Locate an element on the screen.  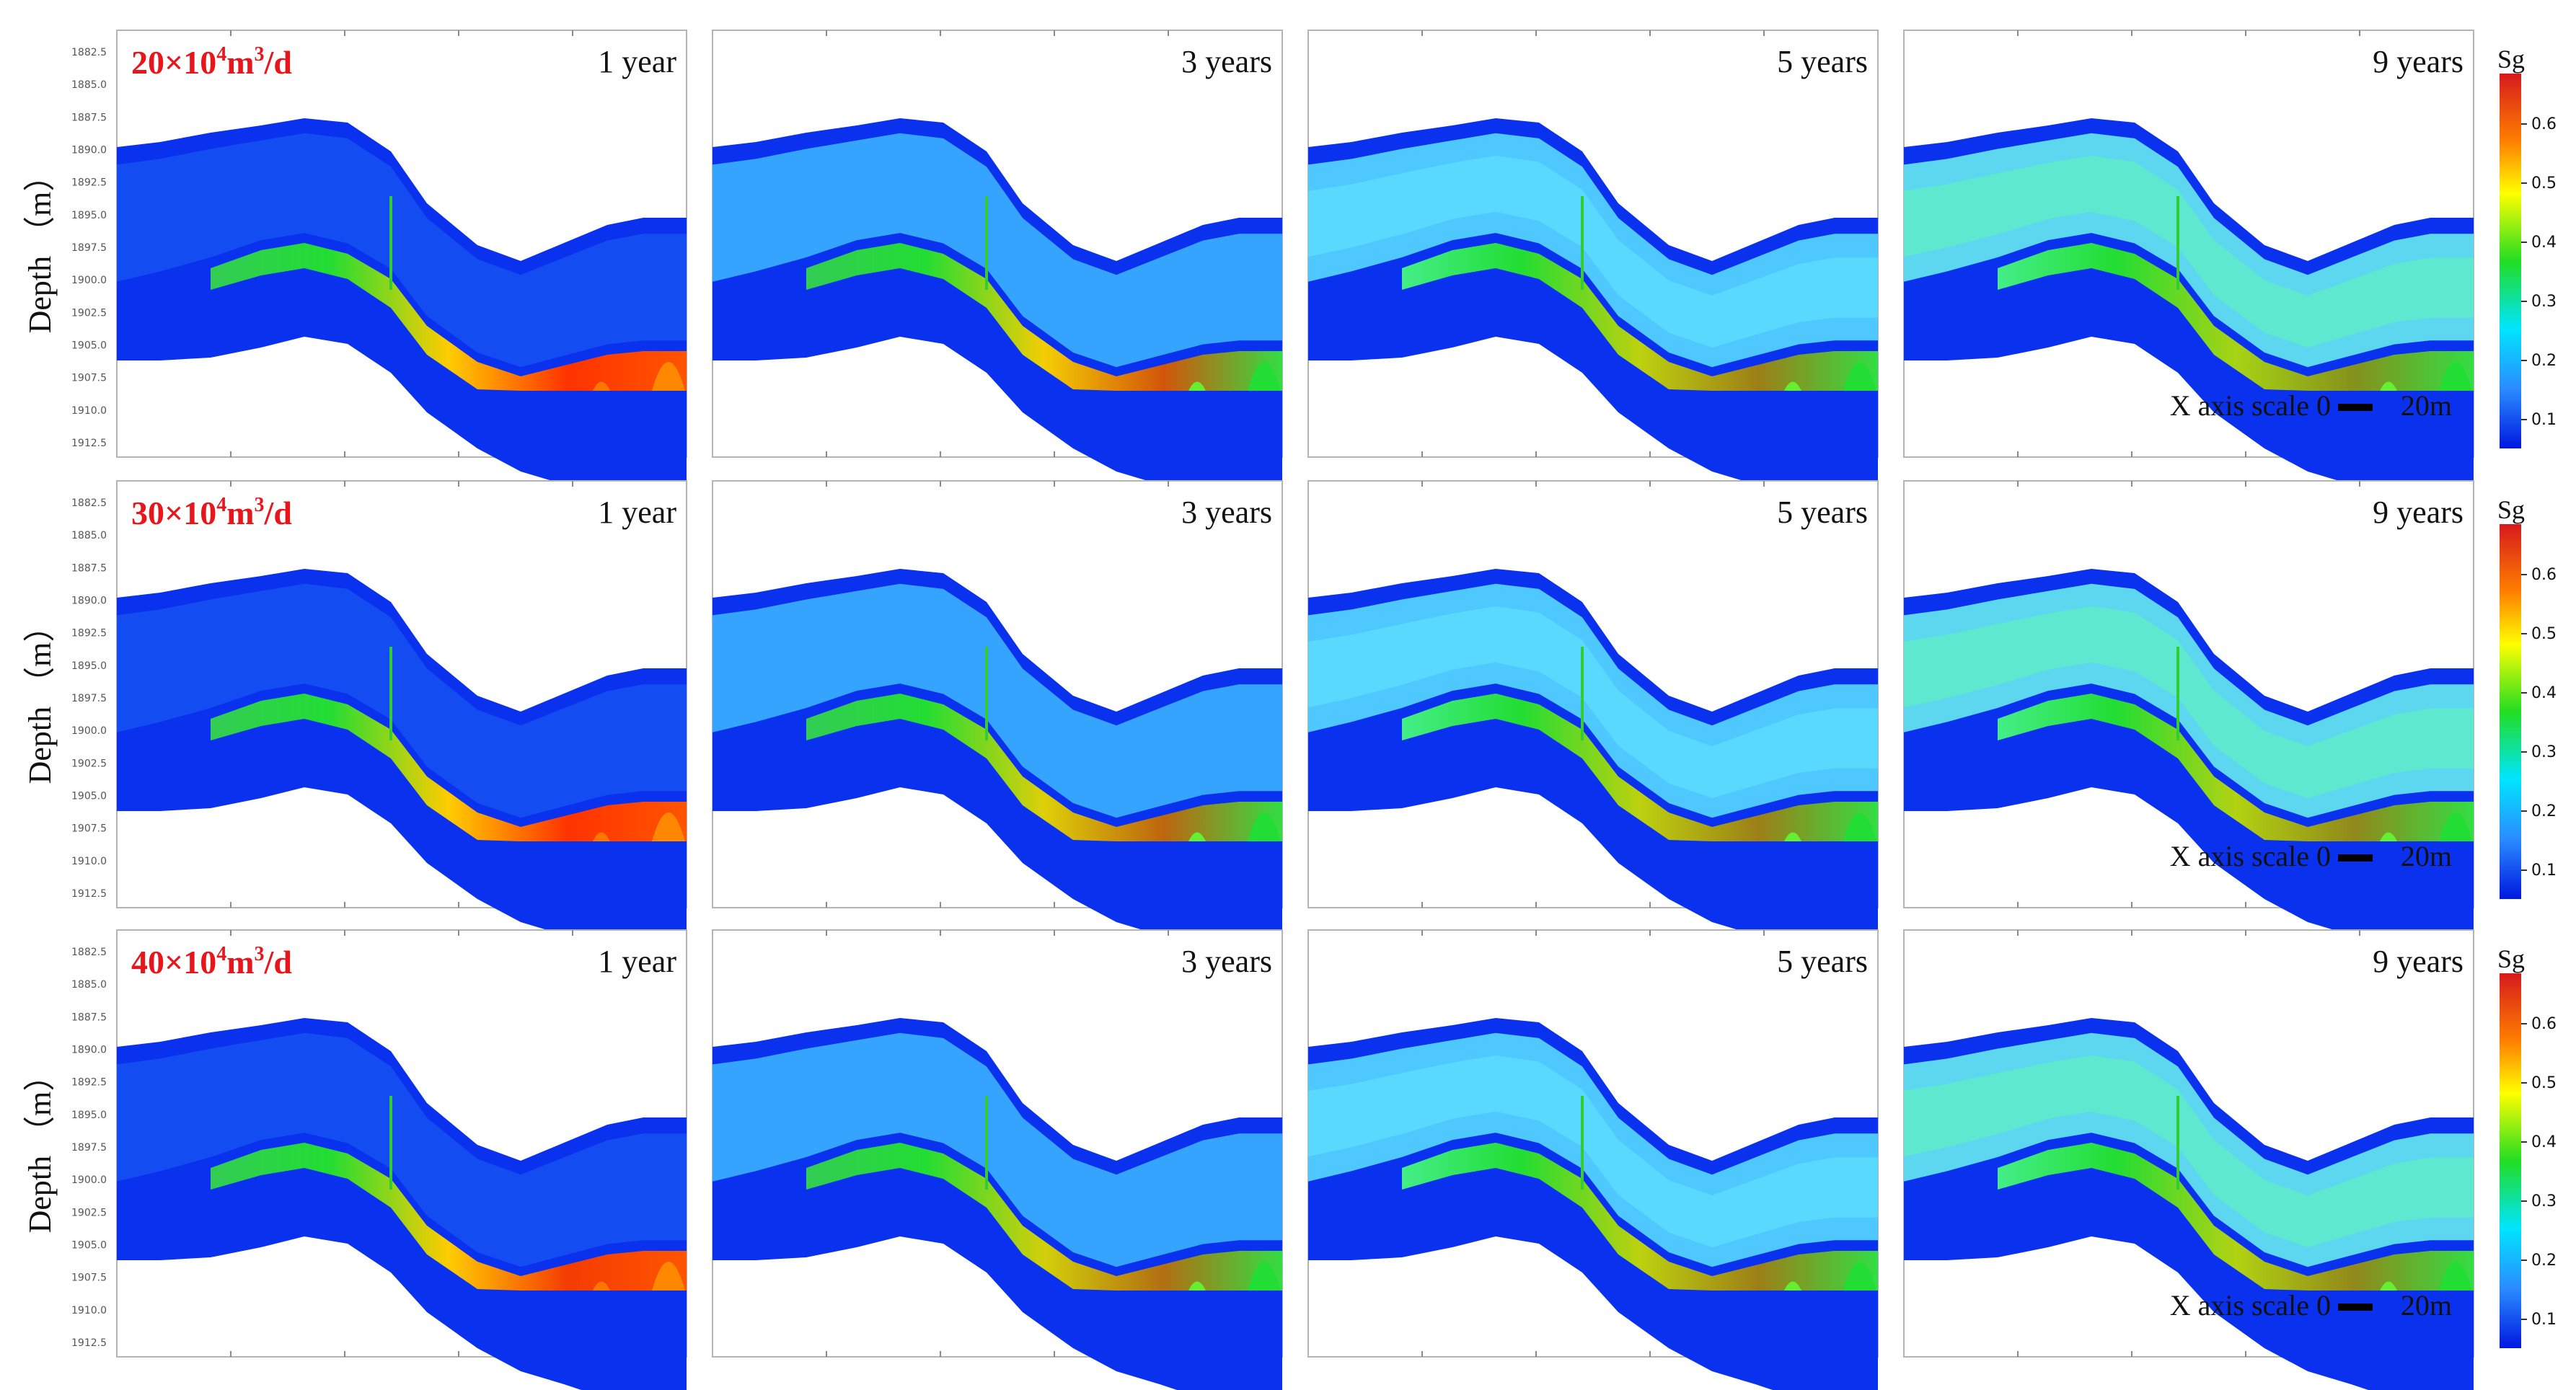
panel-r1-c3 is located at coordinates (1593, 271).